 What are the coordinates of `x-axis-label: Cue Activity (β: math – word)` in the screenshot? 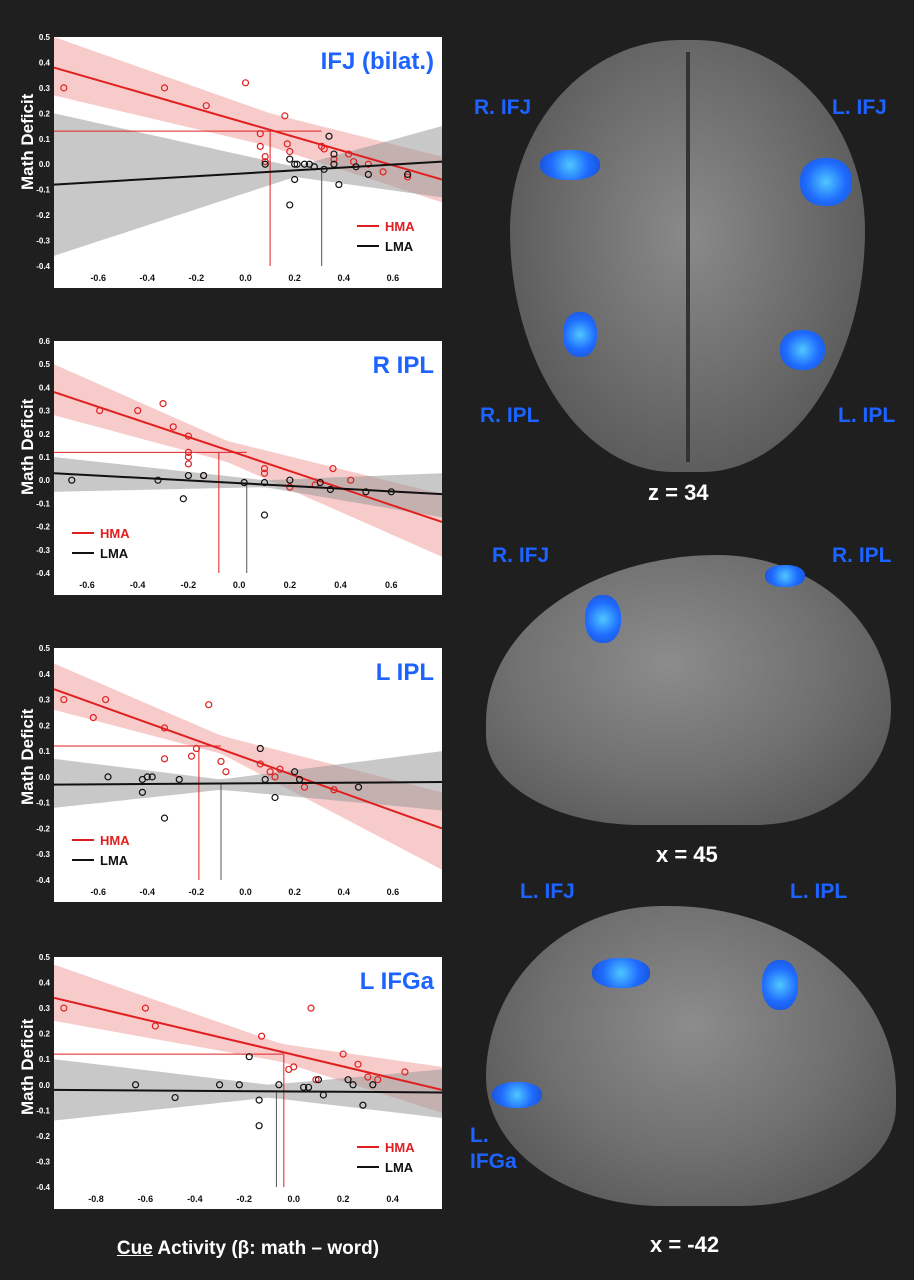 It's located at (248, 1249).